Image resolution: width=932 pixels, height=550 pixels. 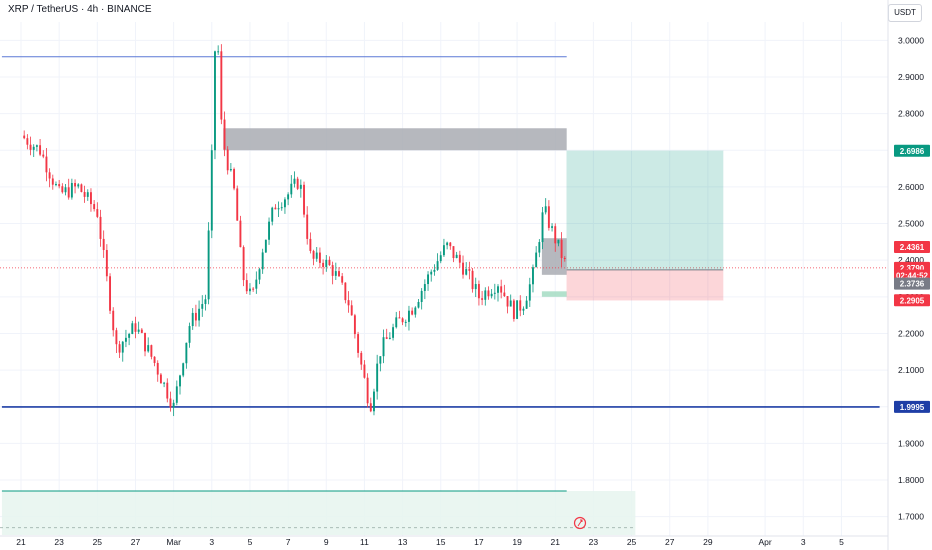 What do you see at coordinates (645, 225) in the screenshot?
I see `long-position-tool` at bounding box center [645, 225].